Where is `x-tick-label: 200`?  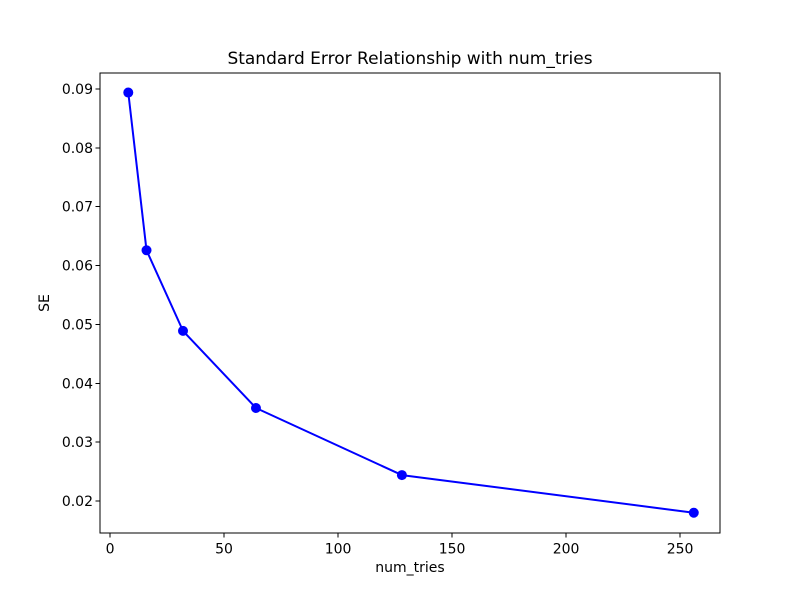
x-tick-label: 200 is located at coordinates (566, 550).